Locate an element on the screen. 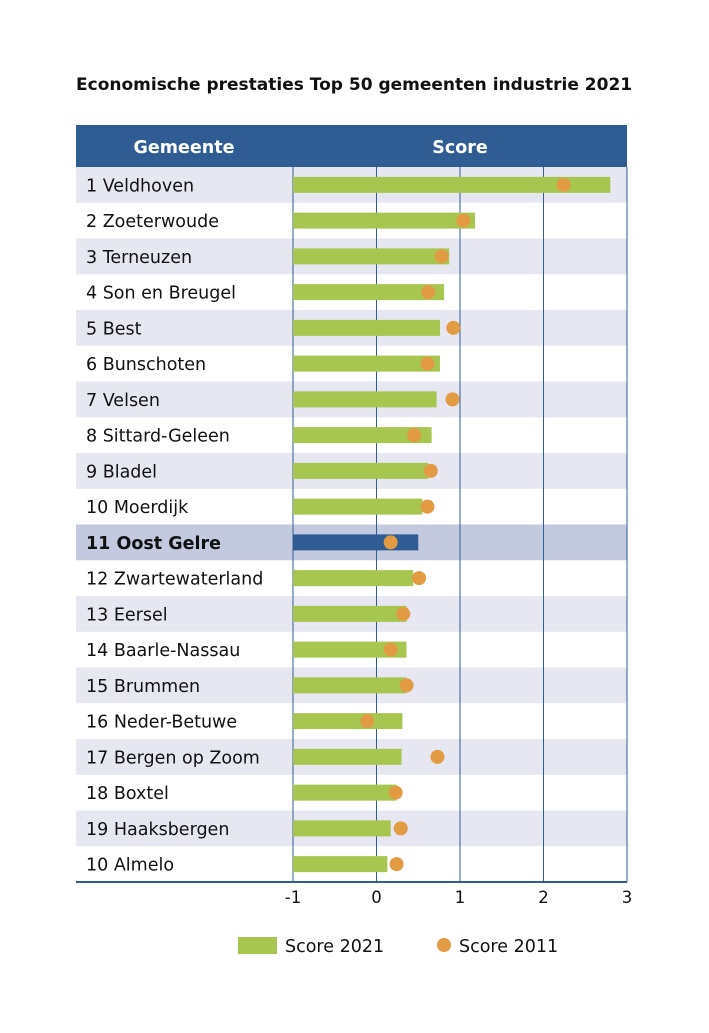  row-label: 14 Baarle-Nassau is located at coordinates (163, 651).